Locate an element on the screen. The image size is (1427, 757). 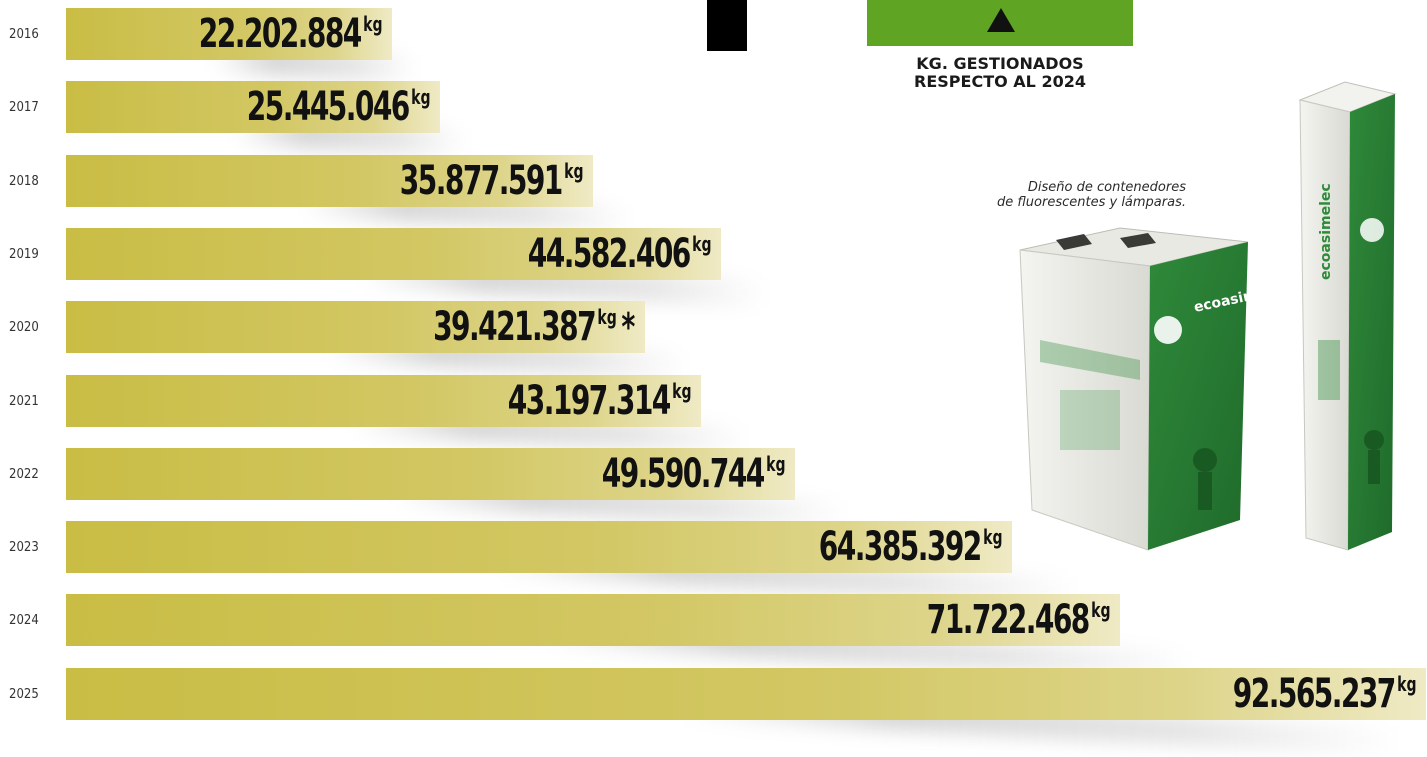
bar-value-number: 25.445.046 is located at coordinates (328, 107).